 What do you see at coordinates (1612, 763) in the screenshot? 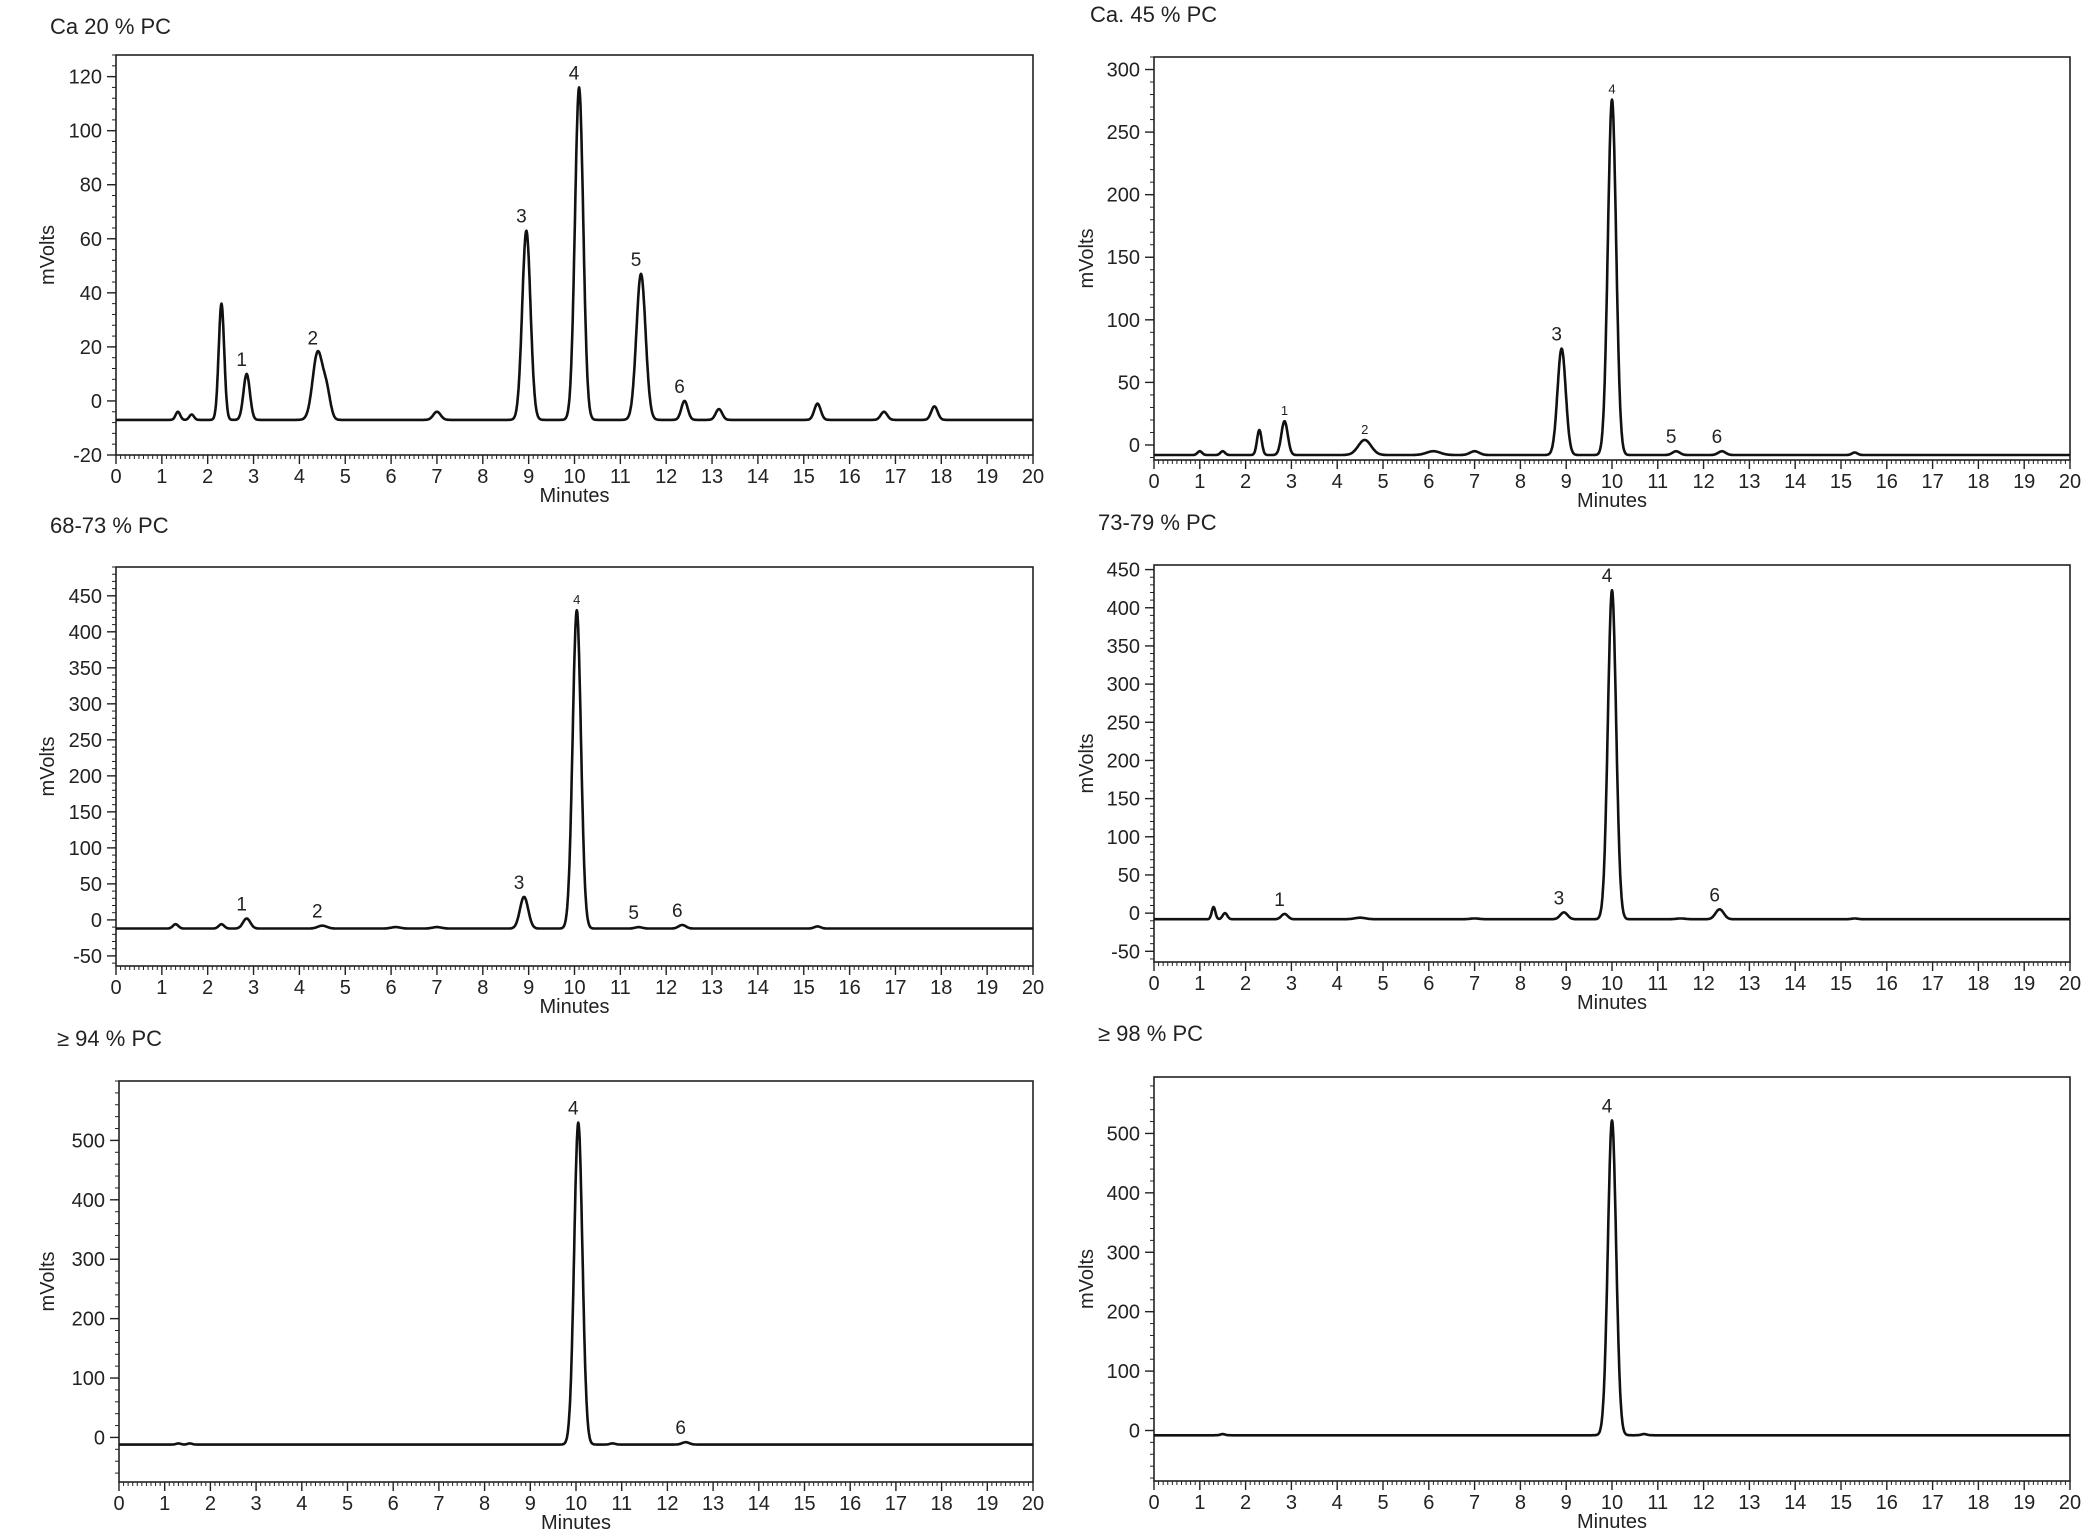
I see `plot-frame` at bounding box center [1612, 763].